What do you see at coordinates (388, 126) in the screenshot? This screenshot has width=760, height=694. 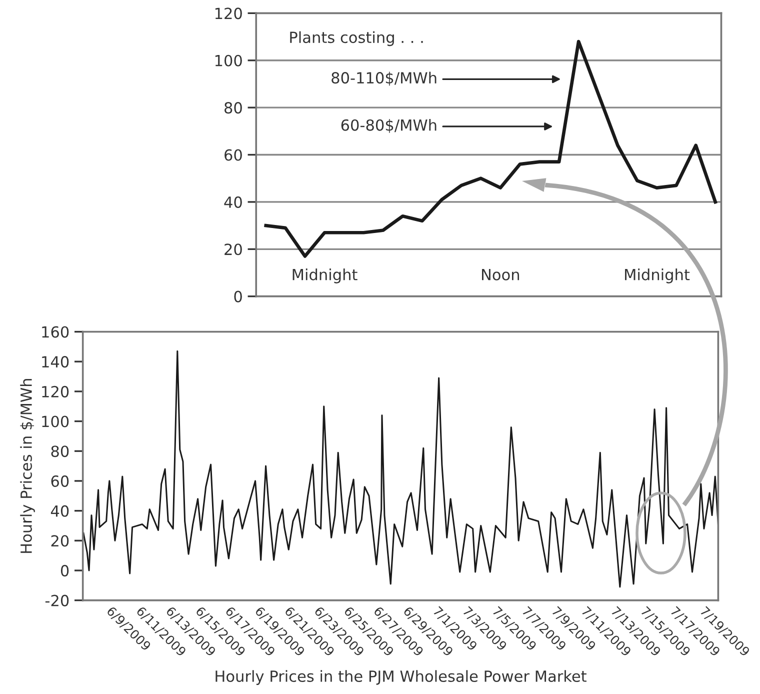 I see `annotation: 60-80$/MWh` at bounding box center [388, 126].